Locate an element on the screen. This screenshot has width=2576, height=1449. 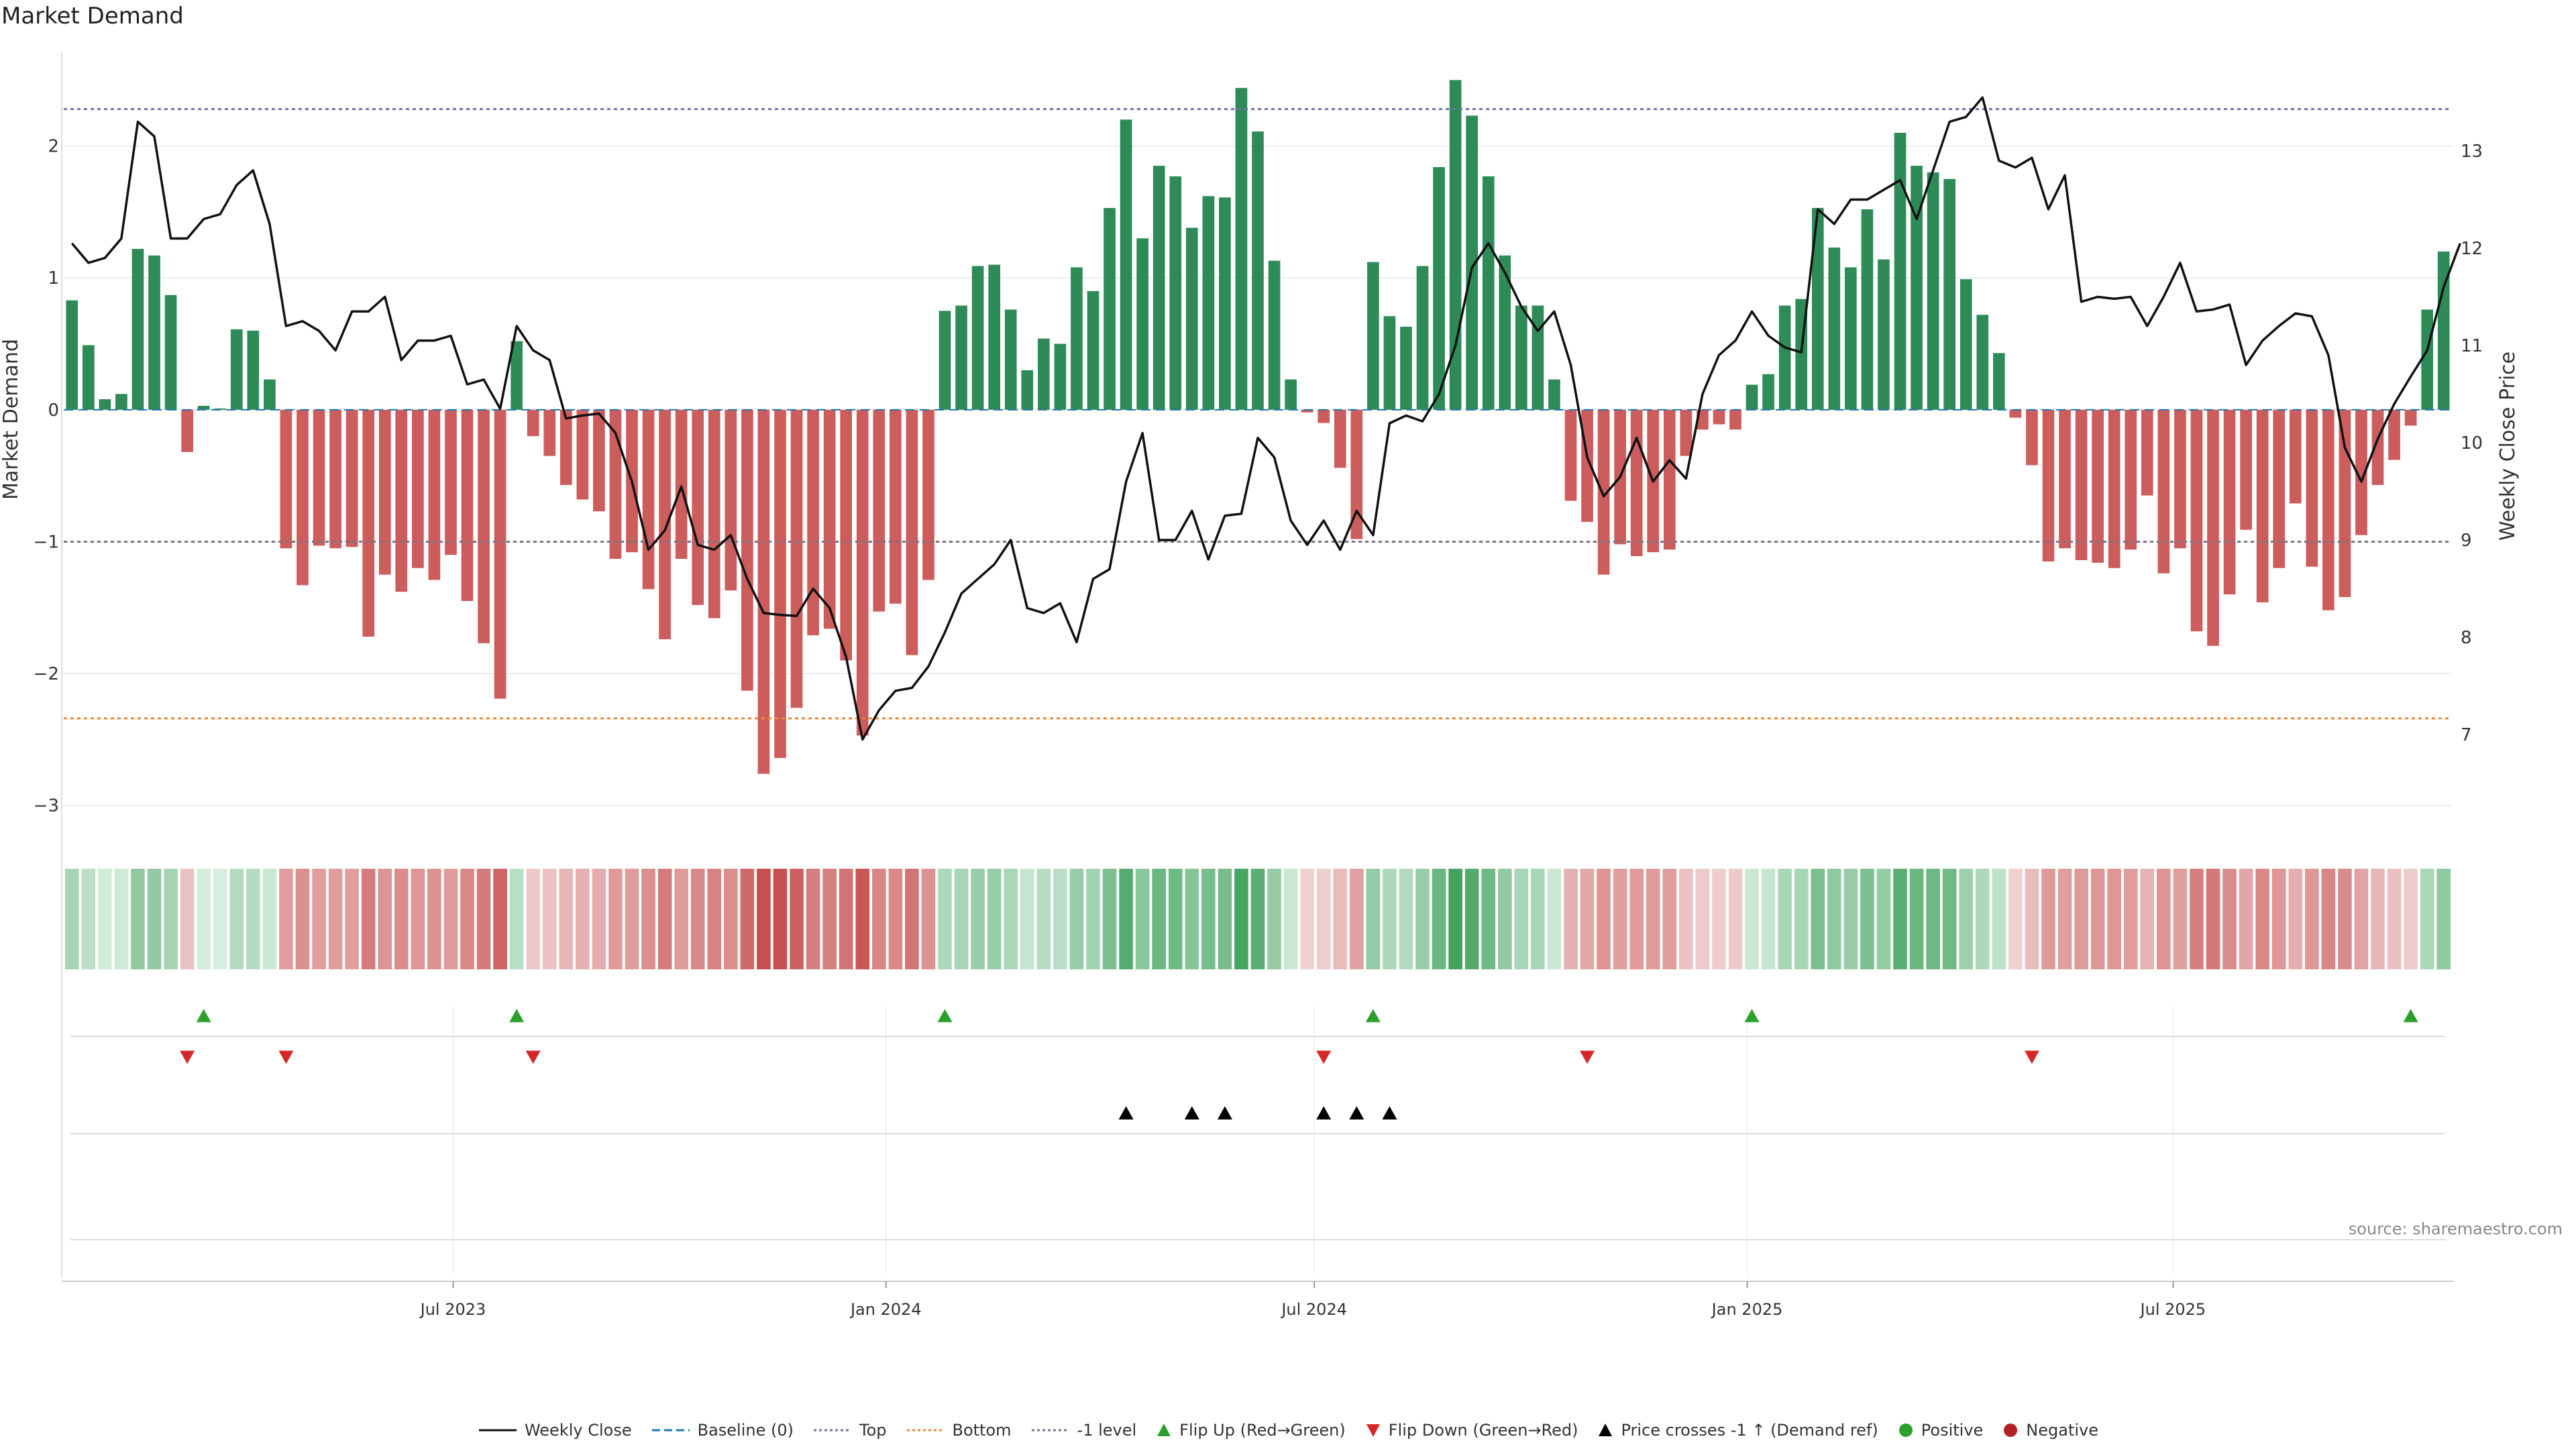
legend-label-flipdown: Flip Down (Green→Red) is located at coordinates (1483, 1430).